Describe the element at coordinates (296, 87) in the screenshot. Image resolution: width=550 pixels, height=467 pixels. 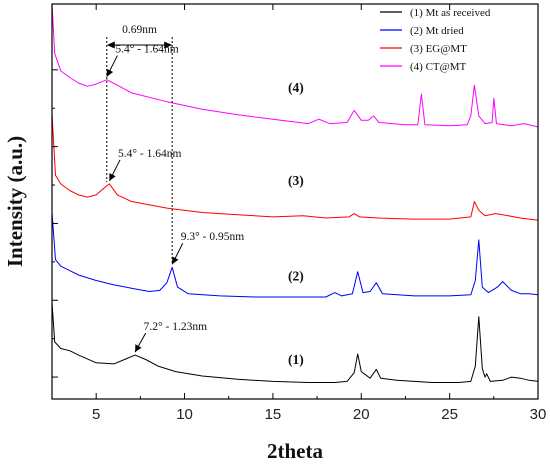
I see `curve-label-4: (4)` at that location.